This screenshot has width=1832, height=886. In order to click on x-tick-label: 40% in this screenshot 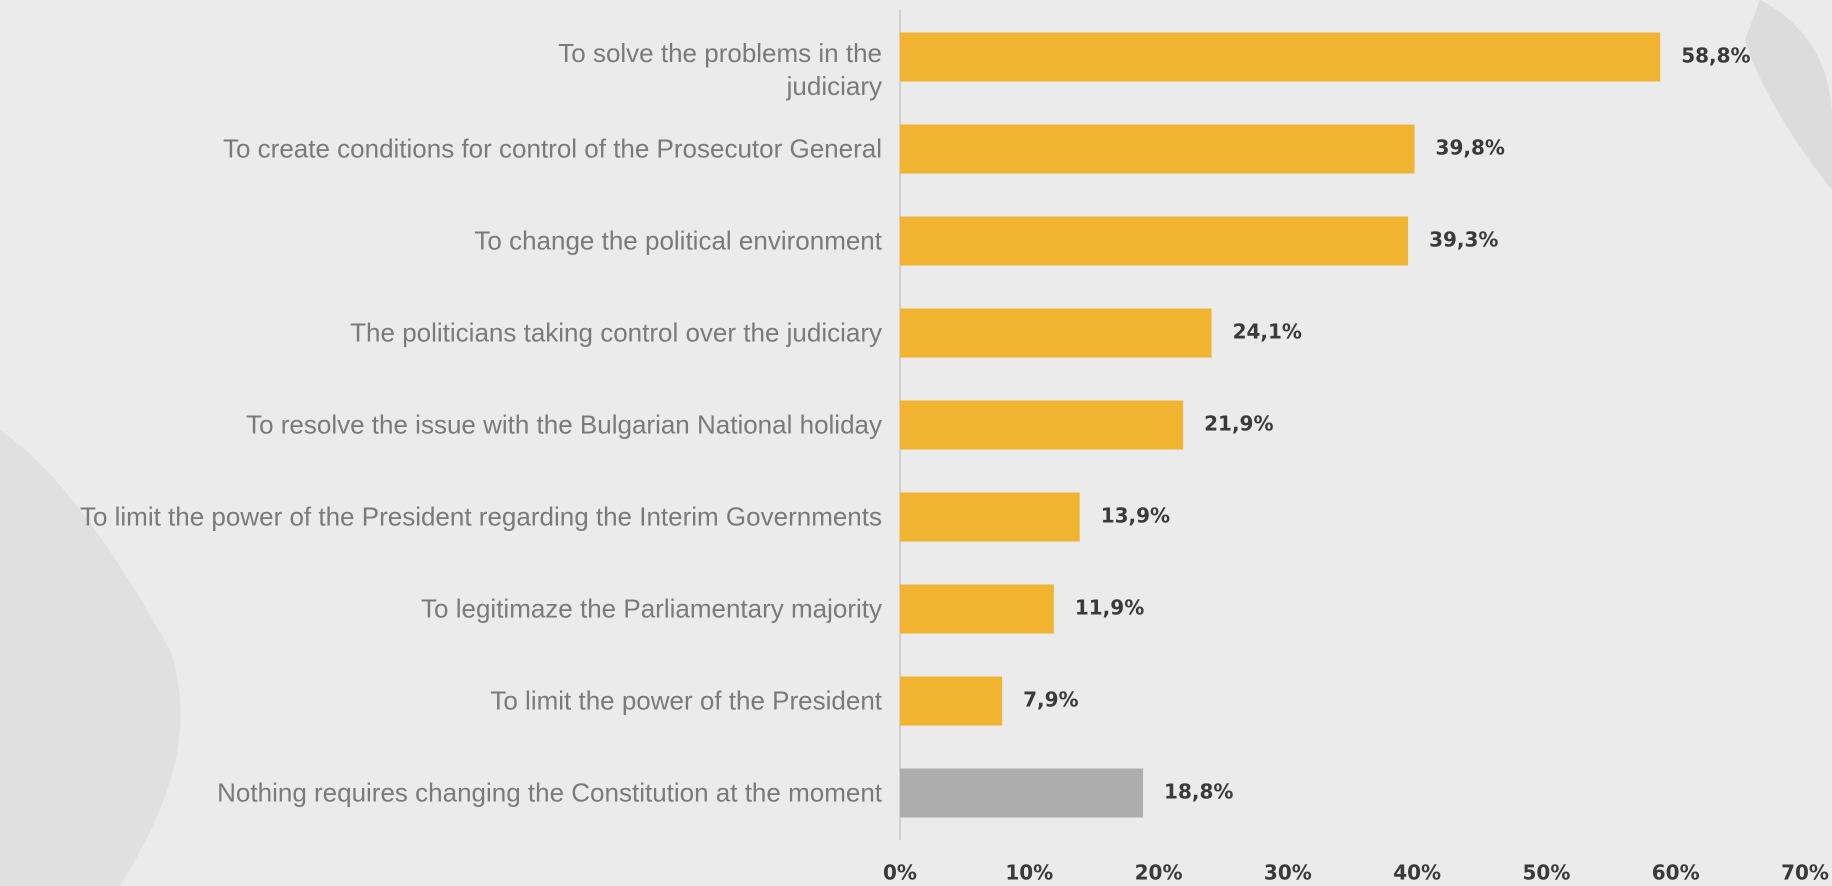, I will do `click(1417, 873)`.